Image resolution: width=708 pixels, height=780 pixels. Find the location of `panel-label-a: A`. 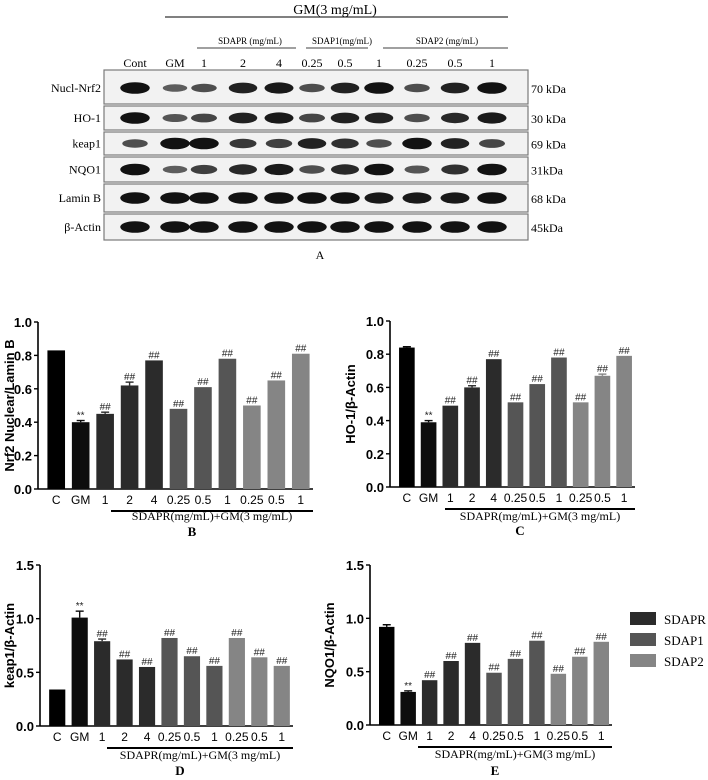

panel-label-a: A is located at coordinates (320, 255).